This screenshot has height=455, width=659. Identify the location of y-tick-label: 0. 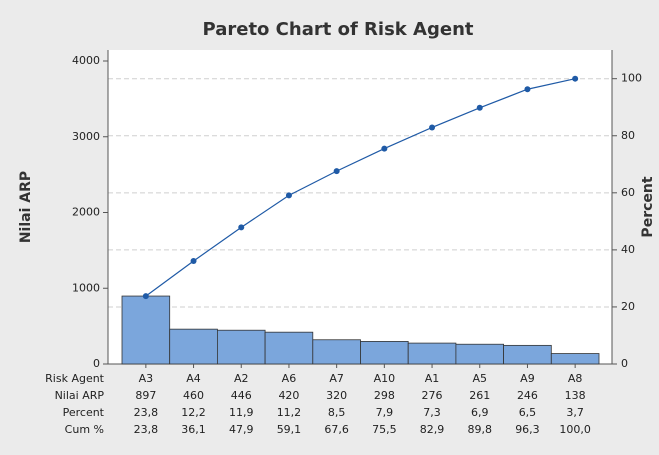
(96, 363).